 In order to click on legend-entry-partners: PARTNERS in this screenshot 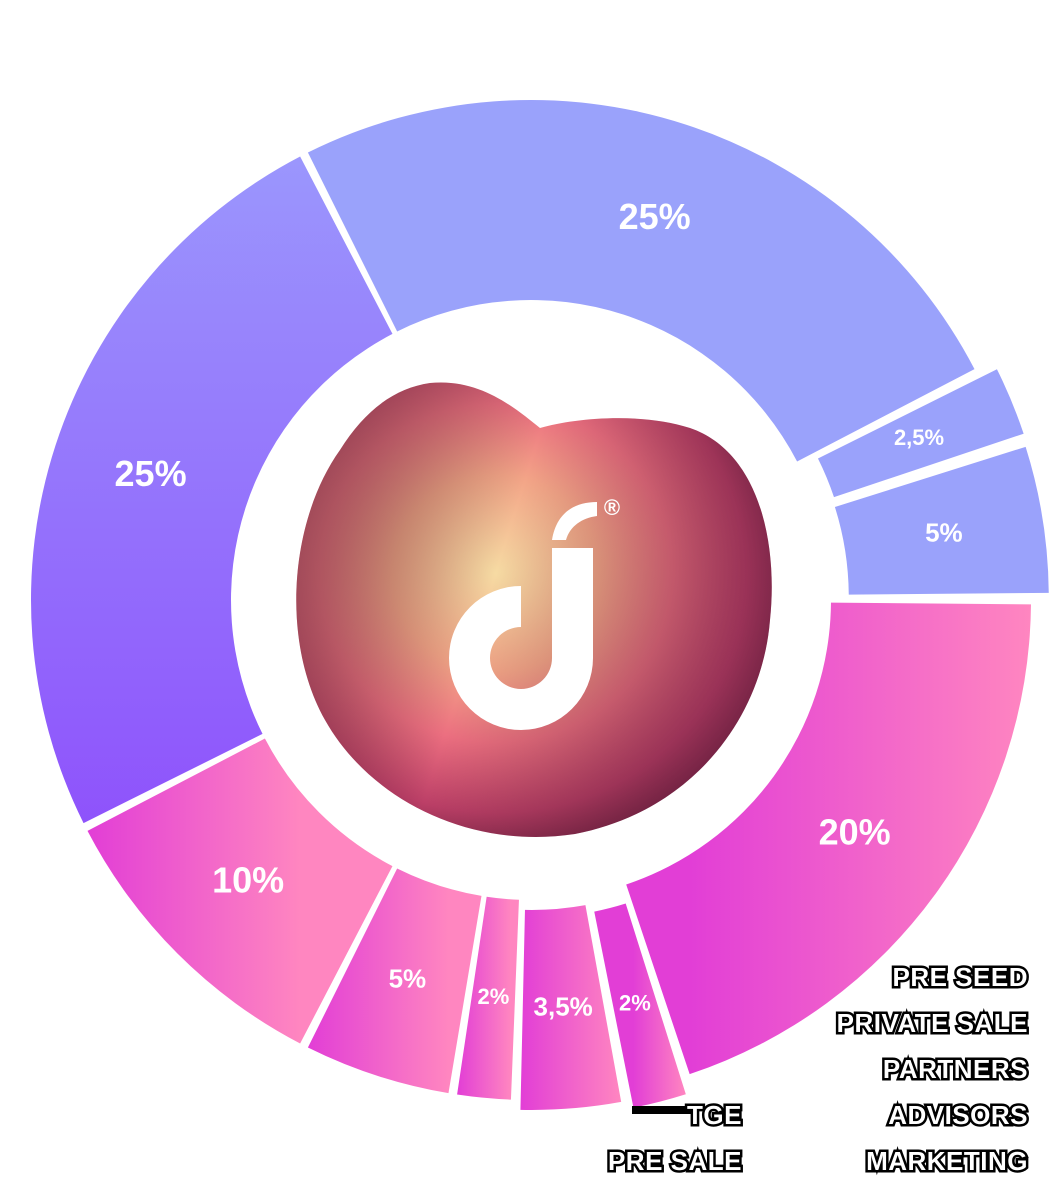, I will do `click(955, 1069)`.